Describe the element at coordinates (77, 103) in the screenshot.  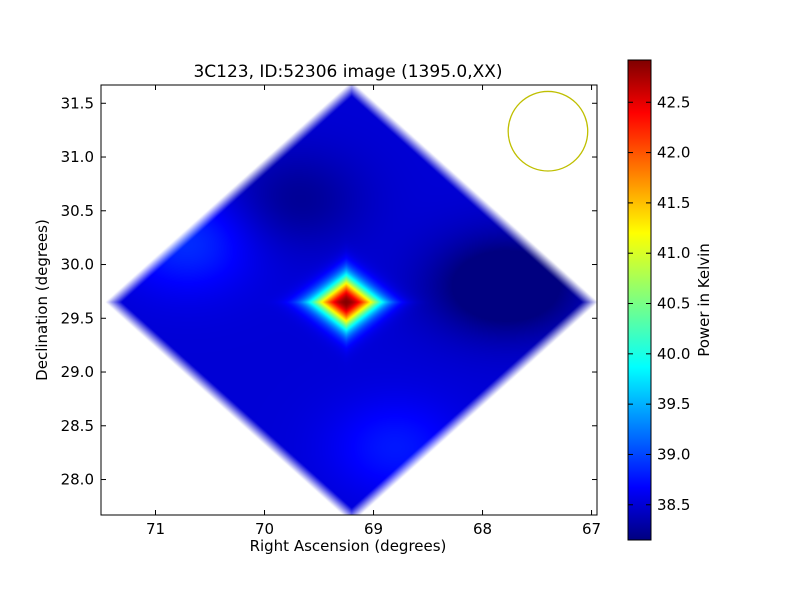
I see `y-tick-label: 31.5` at that location.